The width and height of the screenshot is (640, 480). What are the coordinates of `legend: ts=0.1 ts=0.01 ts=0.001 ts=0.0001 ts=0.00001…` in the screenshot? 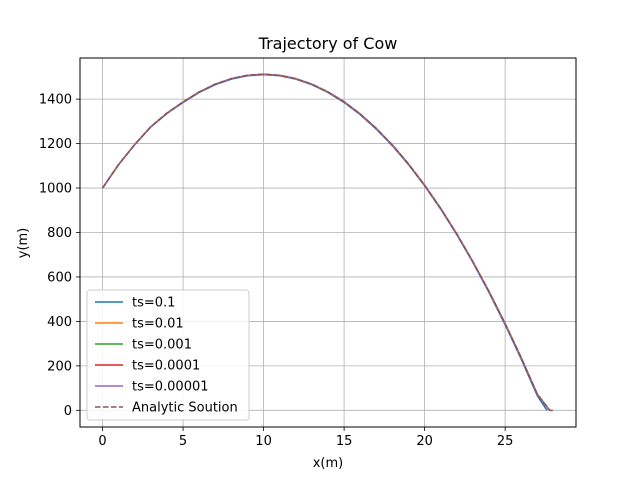 It's located at (168, 355).